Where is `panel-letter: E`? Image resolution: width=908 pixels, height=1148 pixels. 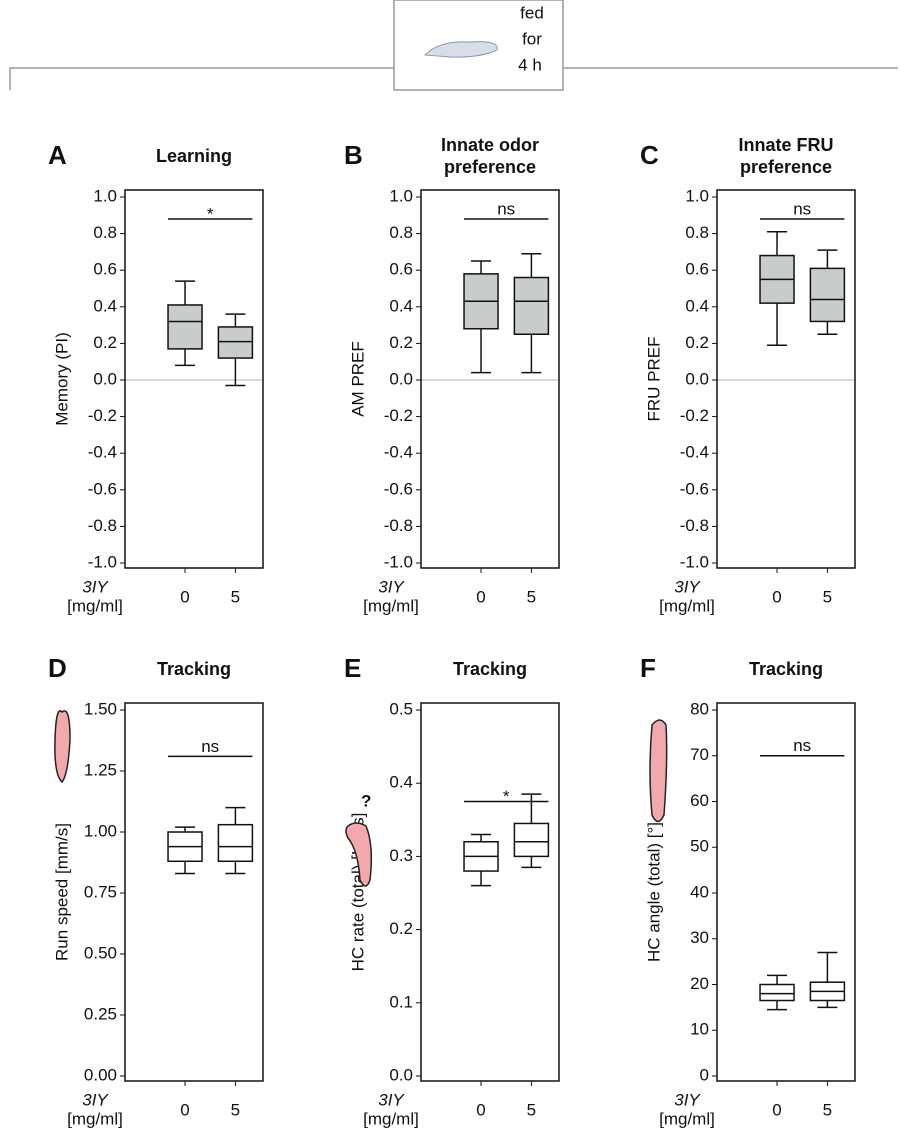
panel-letter: E is located at coordinates (352, 668).